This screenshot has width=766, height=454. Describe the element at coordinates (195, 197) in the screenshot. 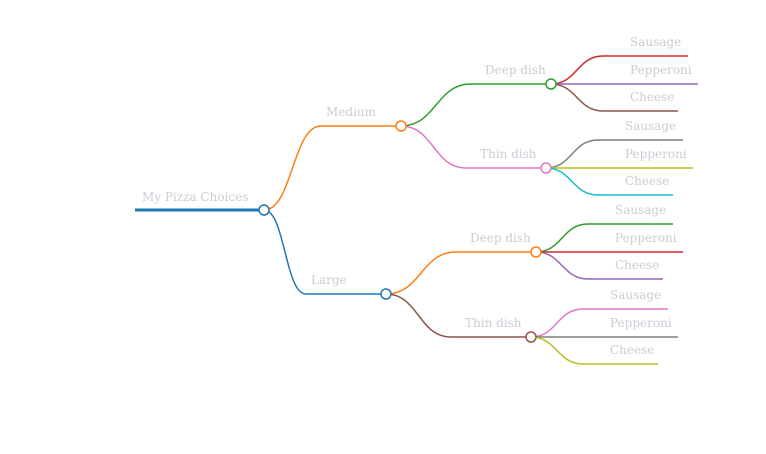

I see `root-node-label: My Pizza Choices` at that location.